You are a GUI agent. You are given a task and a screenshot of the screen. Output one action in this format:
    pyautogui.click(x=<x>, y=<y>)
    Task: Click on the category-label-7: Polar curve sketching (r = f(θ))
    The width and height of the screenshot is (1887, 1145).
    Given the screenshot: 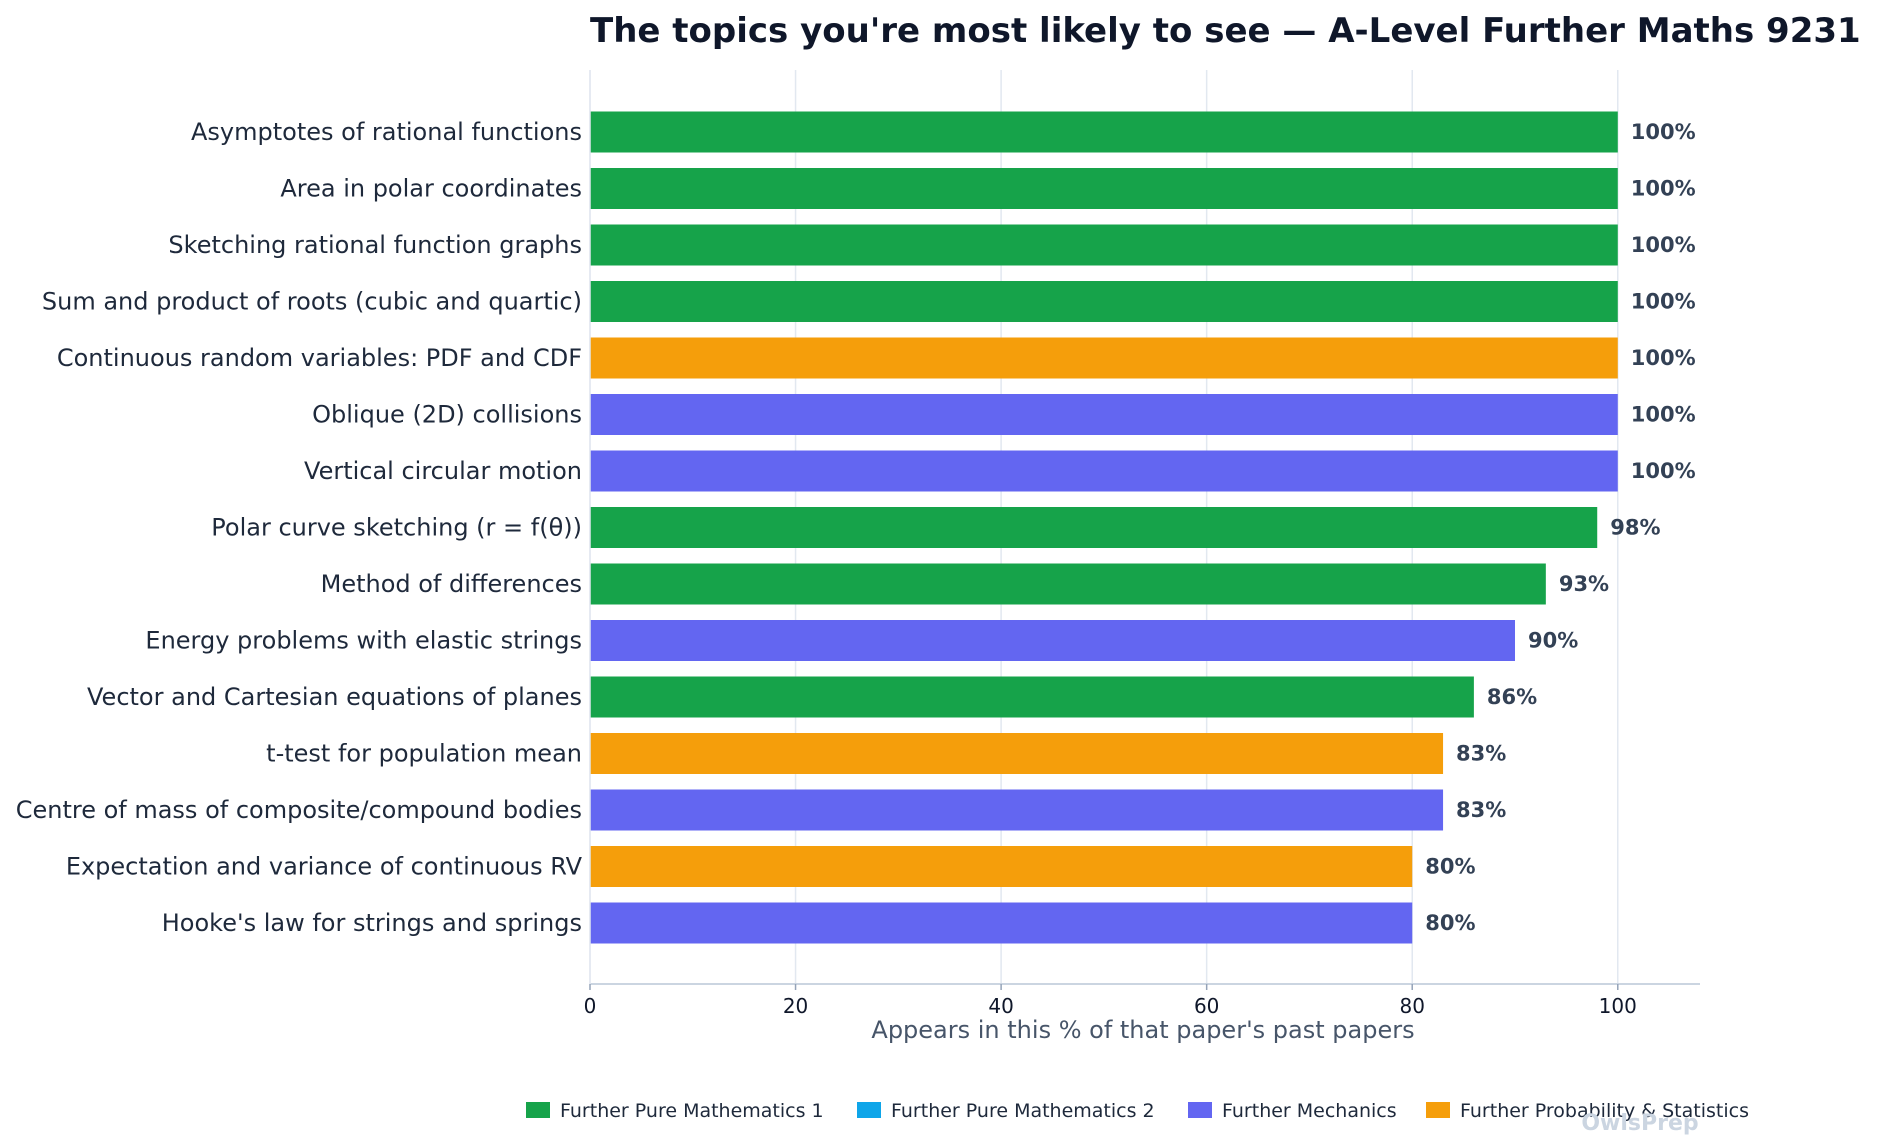 What is the action you would take?
    pyautogui.click(x=396, y=528)
    